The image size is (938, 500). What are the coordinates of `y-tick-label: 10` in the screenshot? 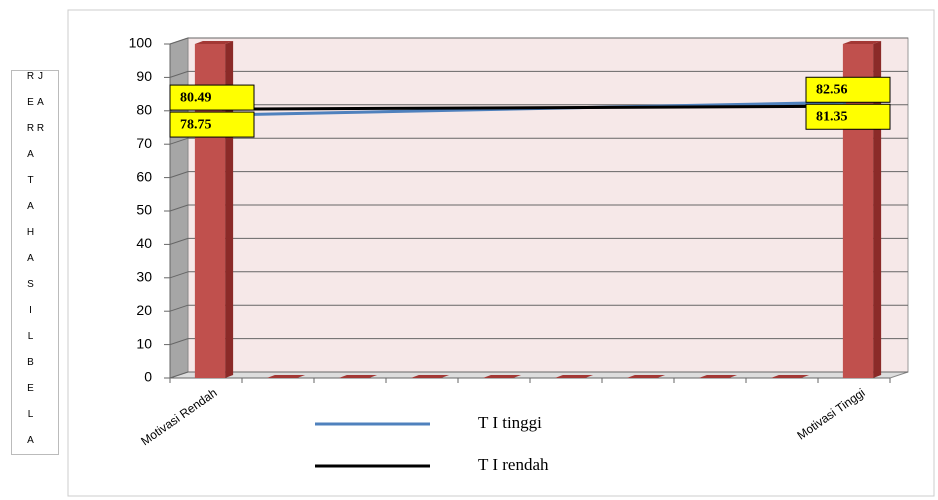 It's located at (144, 343).